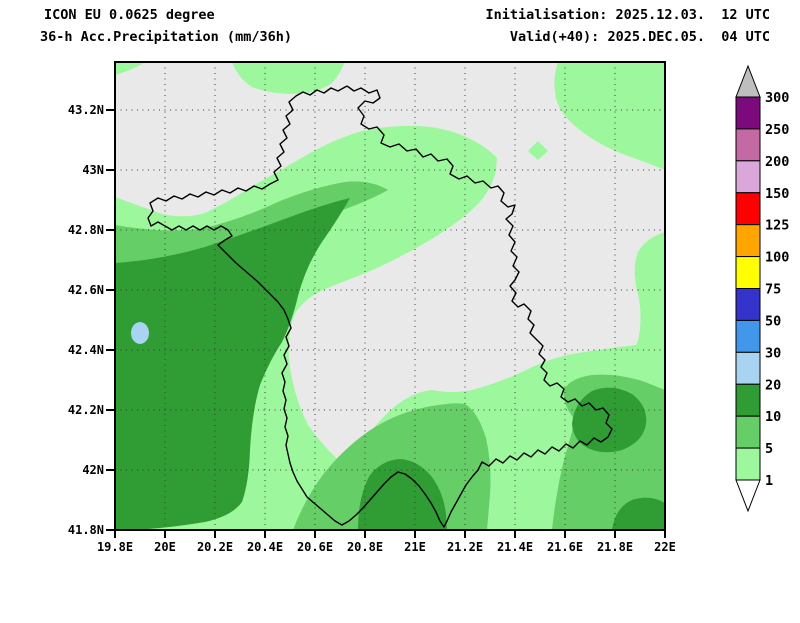 The width and height of the screenshot is (800, 623). I want to click on initialisation-label: Initialisation: 2025.12.03. 12 UTC, so click(628, 15).